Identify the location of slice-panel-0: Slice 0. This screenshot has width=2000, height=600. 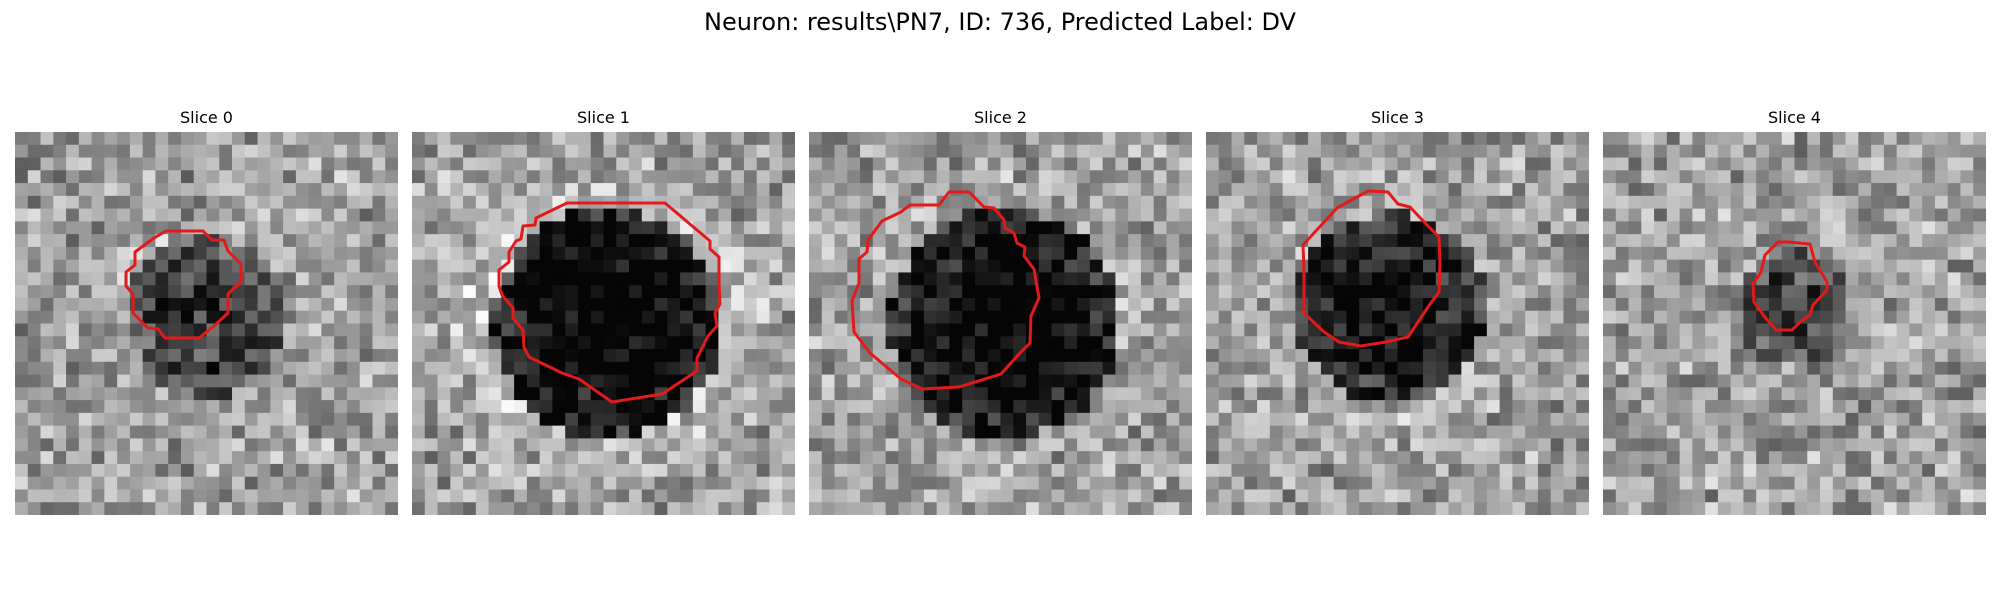
(206, 311).